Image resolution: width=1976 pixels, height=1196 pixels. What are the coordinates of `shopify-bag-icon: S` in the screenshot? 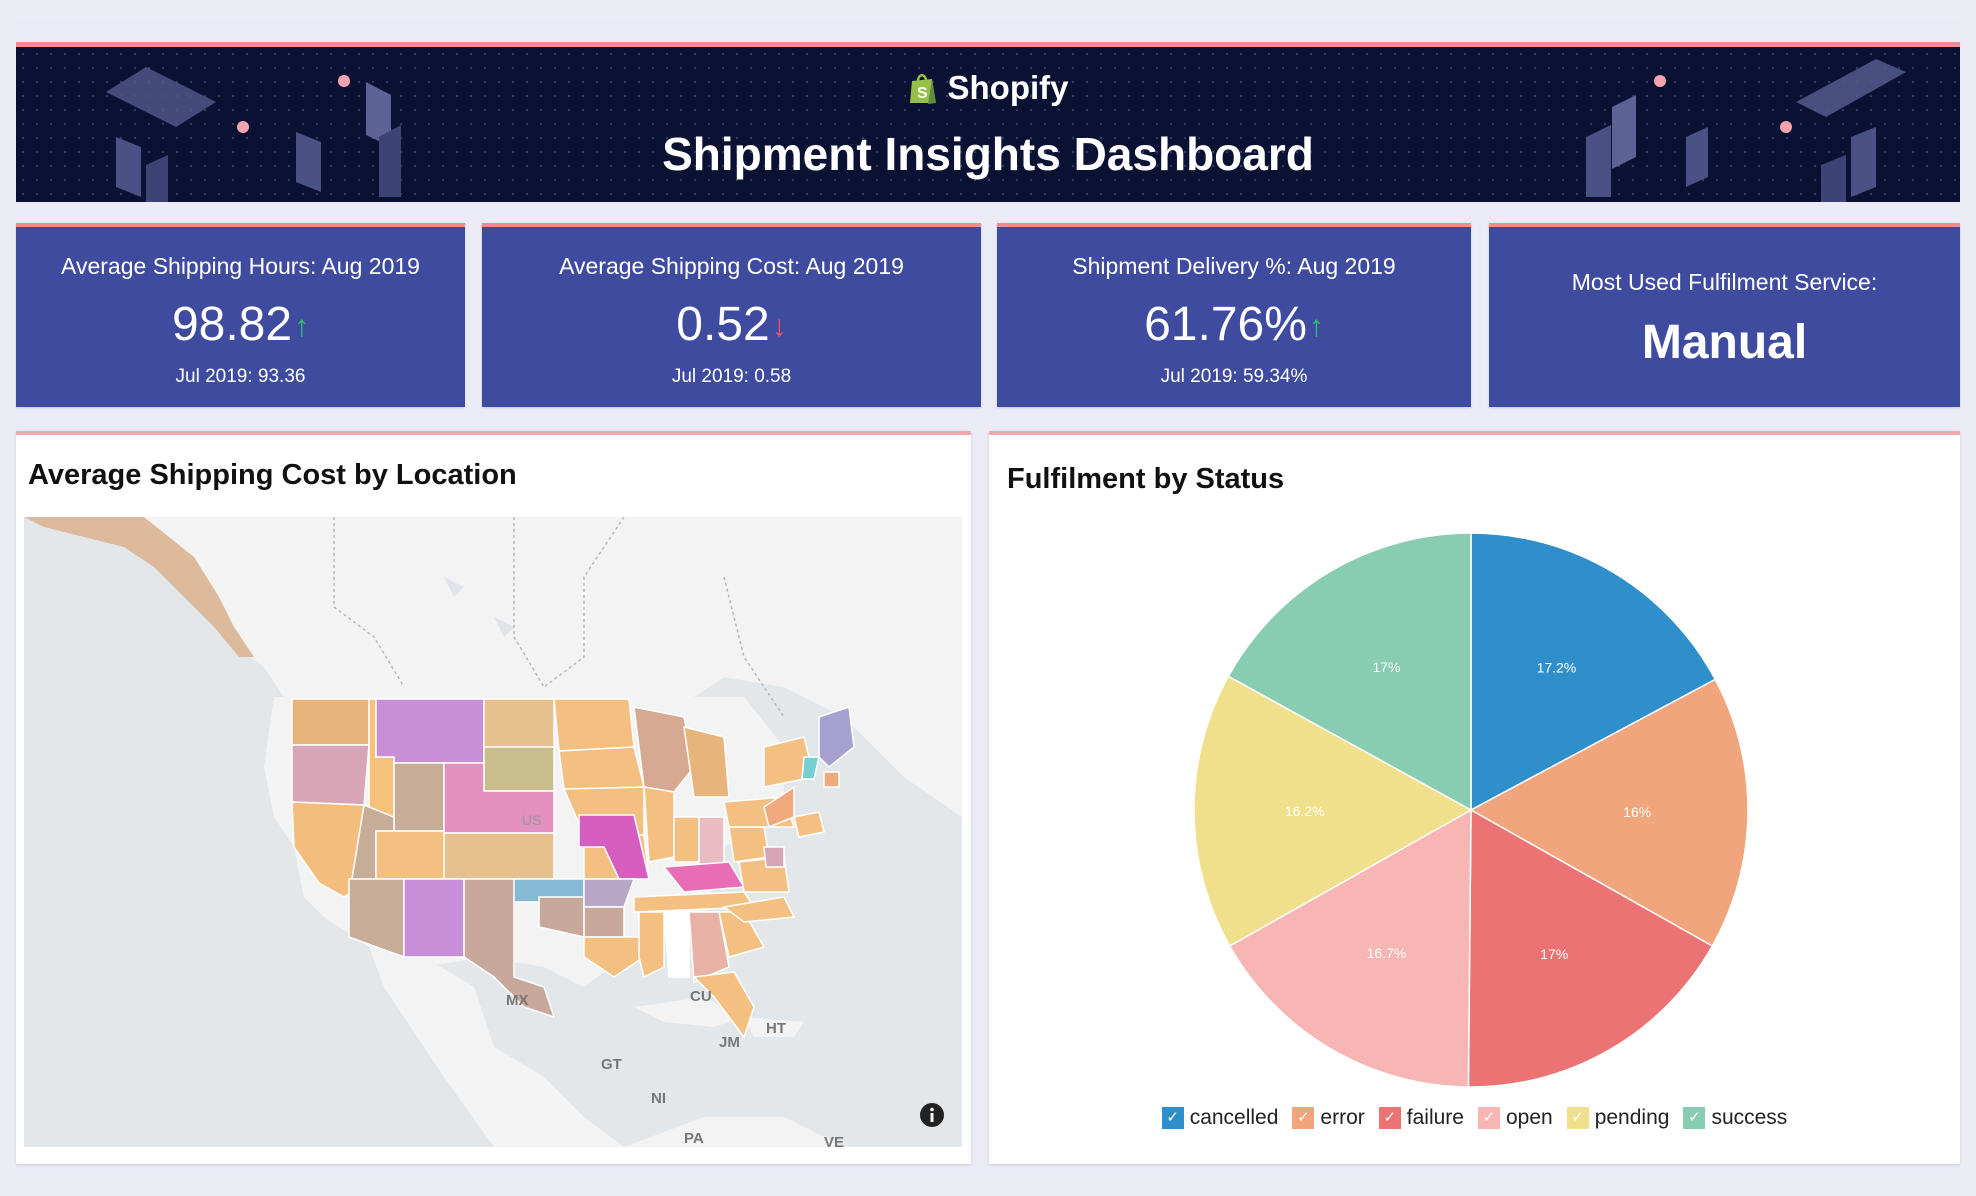 It's located at (922, 89).